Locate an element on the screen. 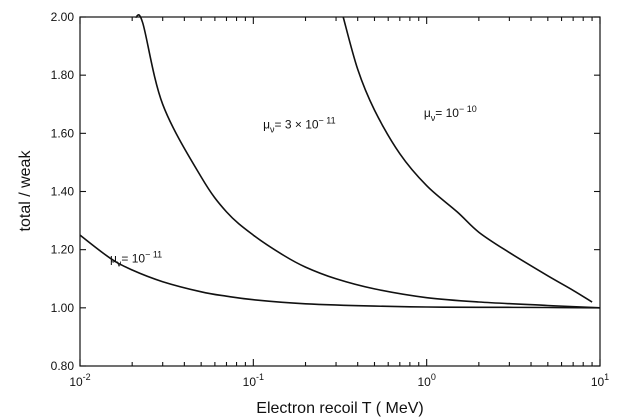  curve-label-2: μν= 10− 10 is located at coordinates (450, 113).